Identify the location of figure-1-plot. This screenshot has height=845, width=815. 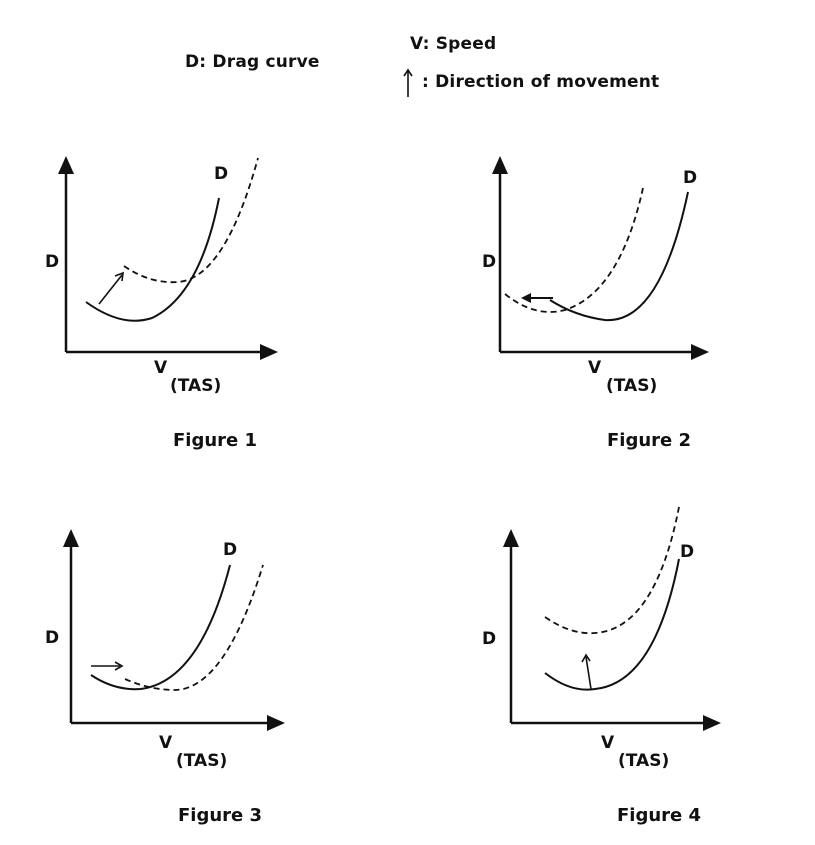
(168, 258).